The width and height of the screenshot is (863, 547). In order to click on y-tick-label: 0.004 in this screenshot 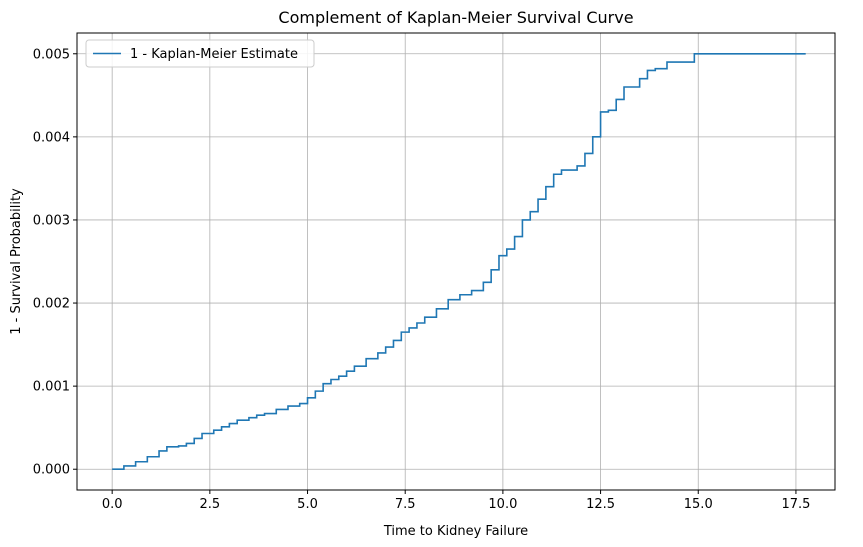, I will do `click(51, 137)`.